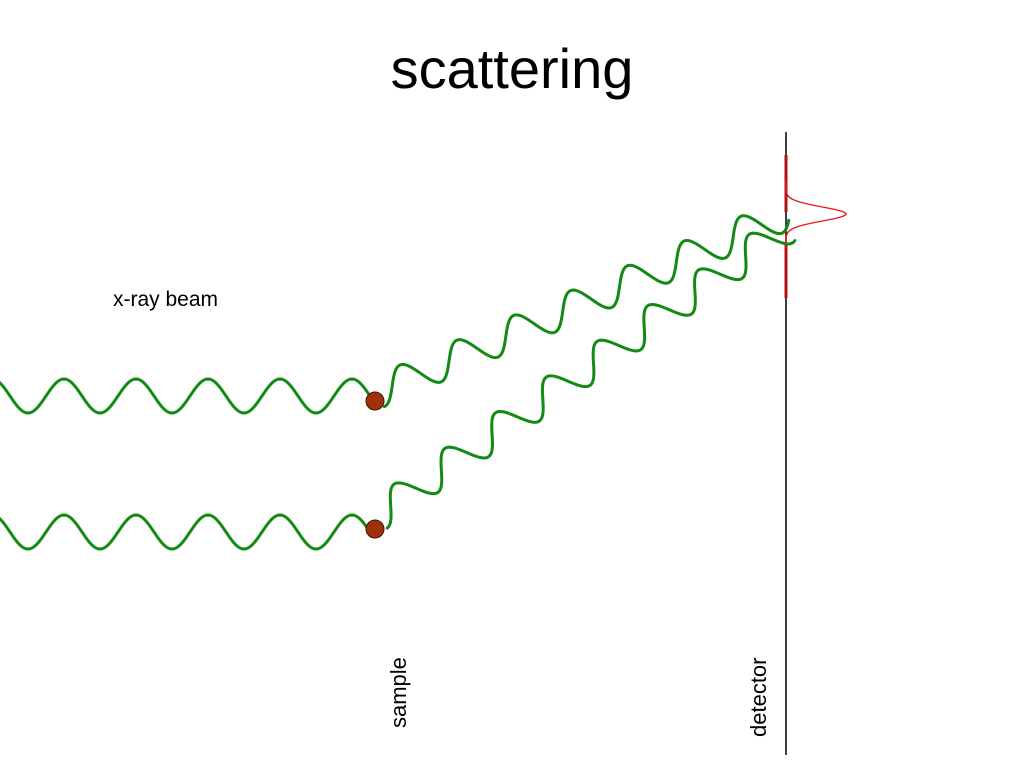 Image resolution: width=1024 pixels, height=768 pixels. What do you see at coordinates (375, 529) in the screenshot?
I see `scattering-atom-bottom` at bounding box center [375, 529].